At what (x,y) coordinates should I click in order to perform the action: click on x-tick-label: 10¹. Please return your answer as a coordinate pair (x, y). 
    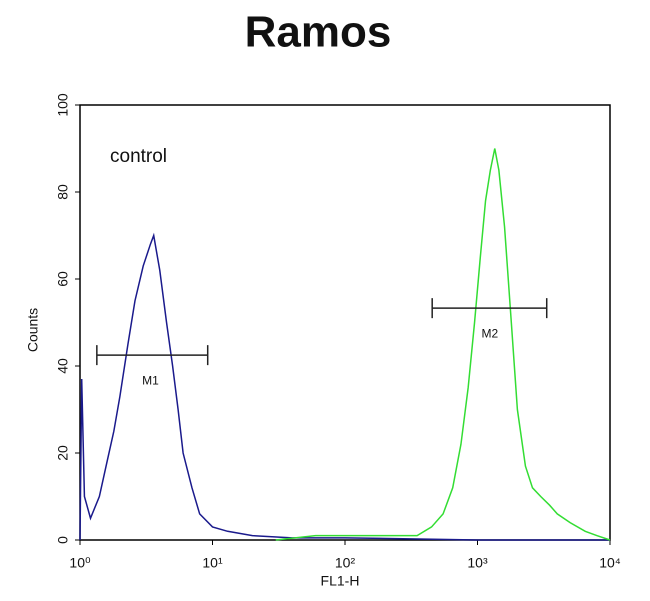
    Looking at the image, I should click on (212, 563).